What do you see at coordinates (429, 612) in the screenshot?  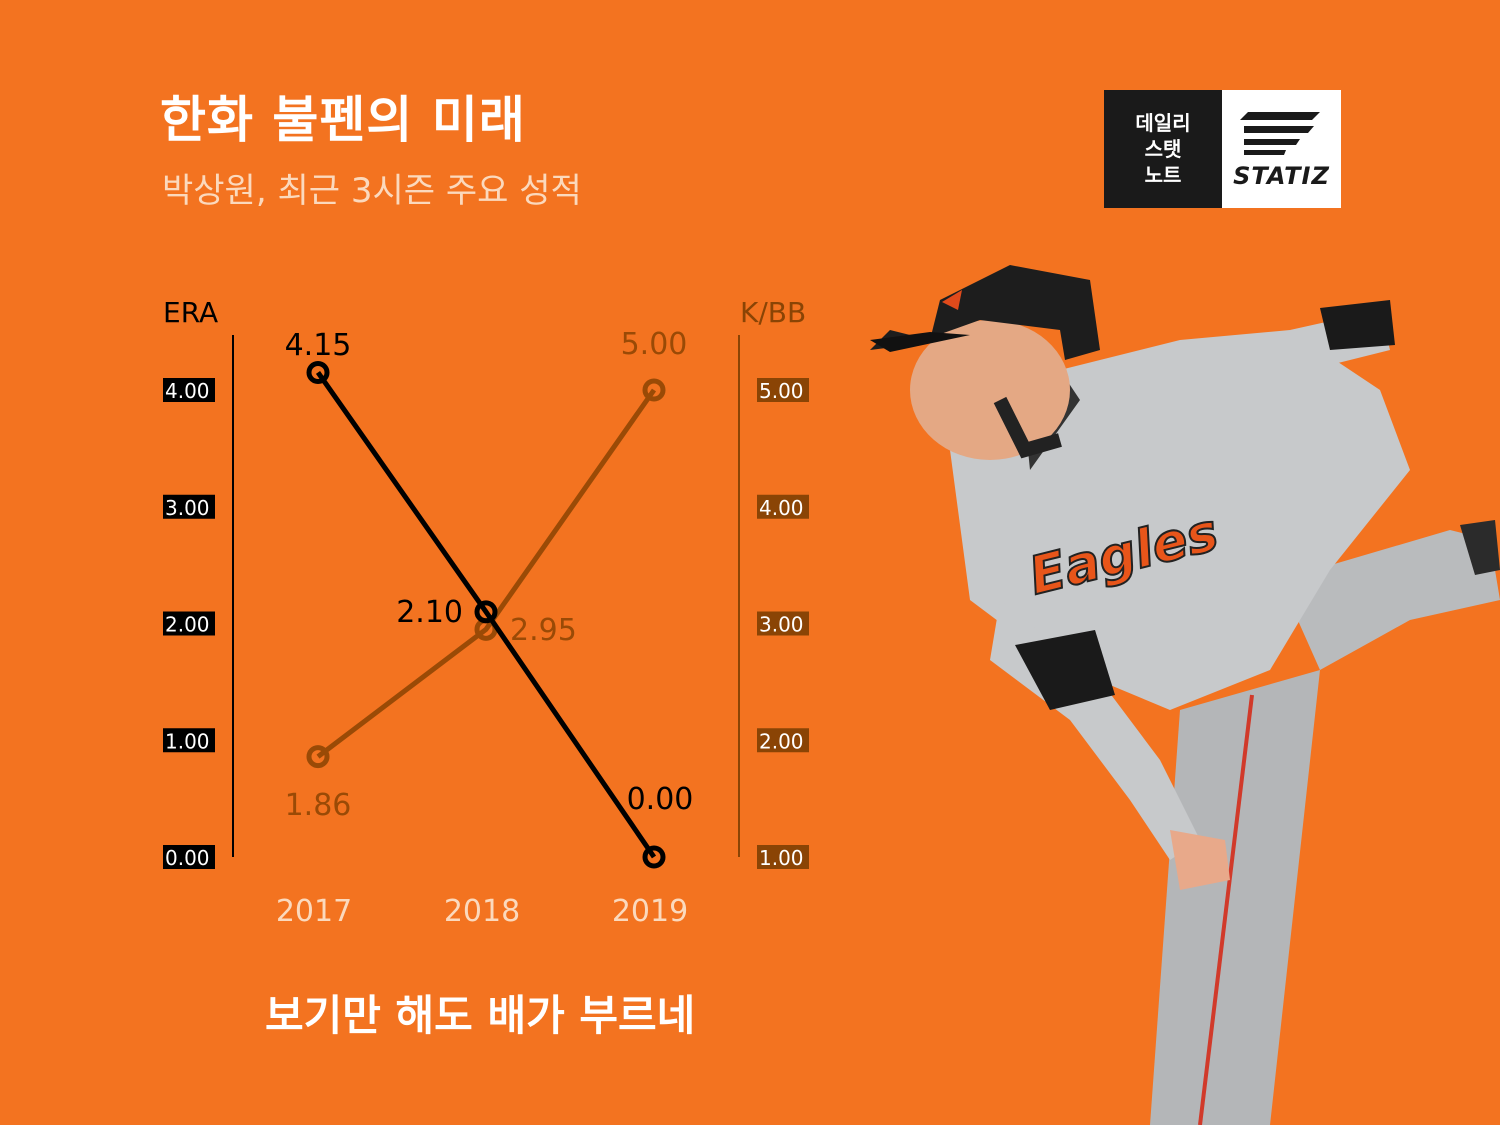 I see `era-data-label: 2.10` at bounding box center [429, 612].